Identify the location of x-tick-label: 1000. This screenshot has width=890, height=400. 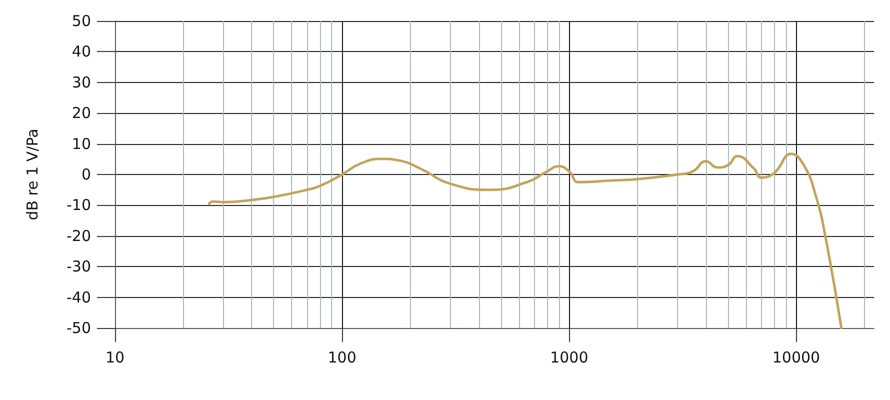
(569, 357).